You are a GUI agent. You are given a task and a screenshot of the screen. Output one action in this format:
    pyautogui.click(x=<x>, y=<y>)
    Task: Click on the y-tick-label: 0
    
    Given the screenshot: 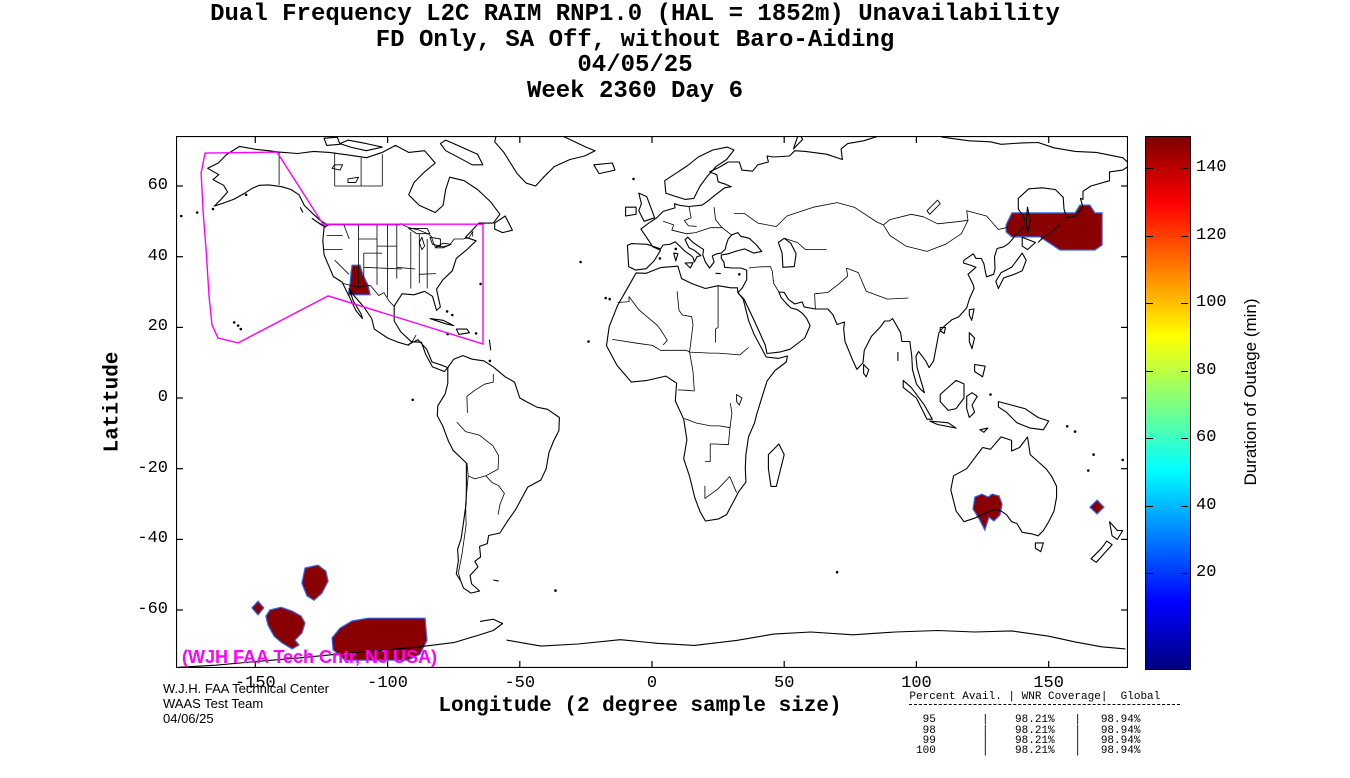 What is the action you would take?
    pyautogui.click(x=144, y=397)
    